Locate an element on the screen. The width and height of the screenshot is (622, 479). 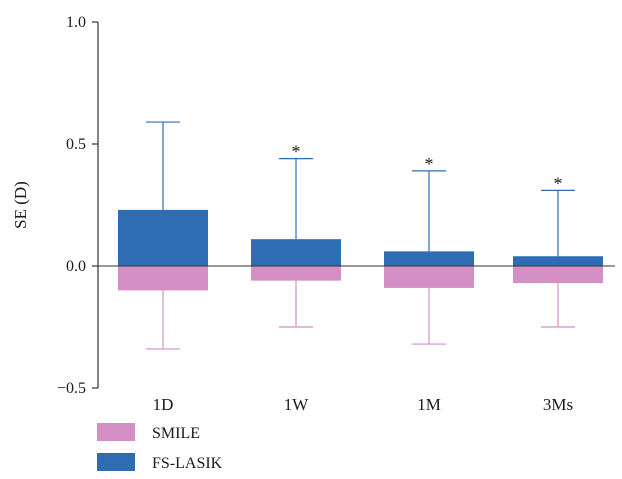
legend: SMILE FS-LASIK is located at coordinates (160, 447).